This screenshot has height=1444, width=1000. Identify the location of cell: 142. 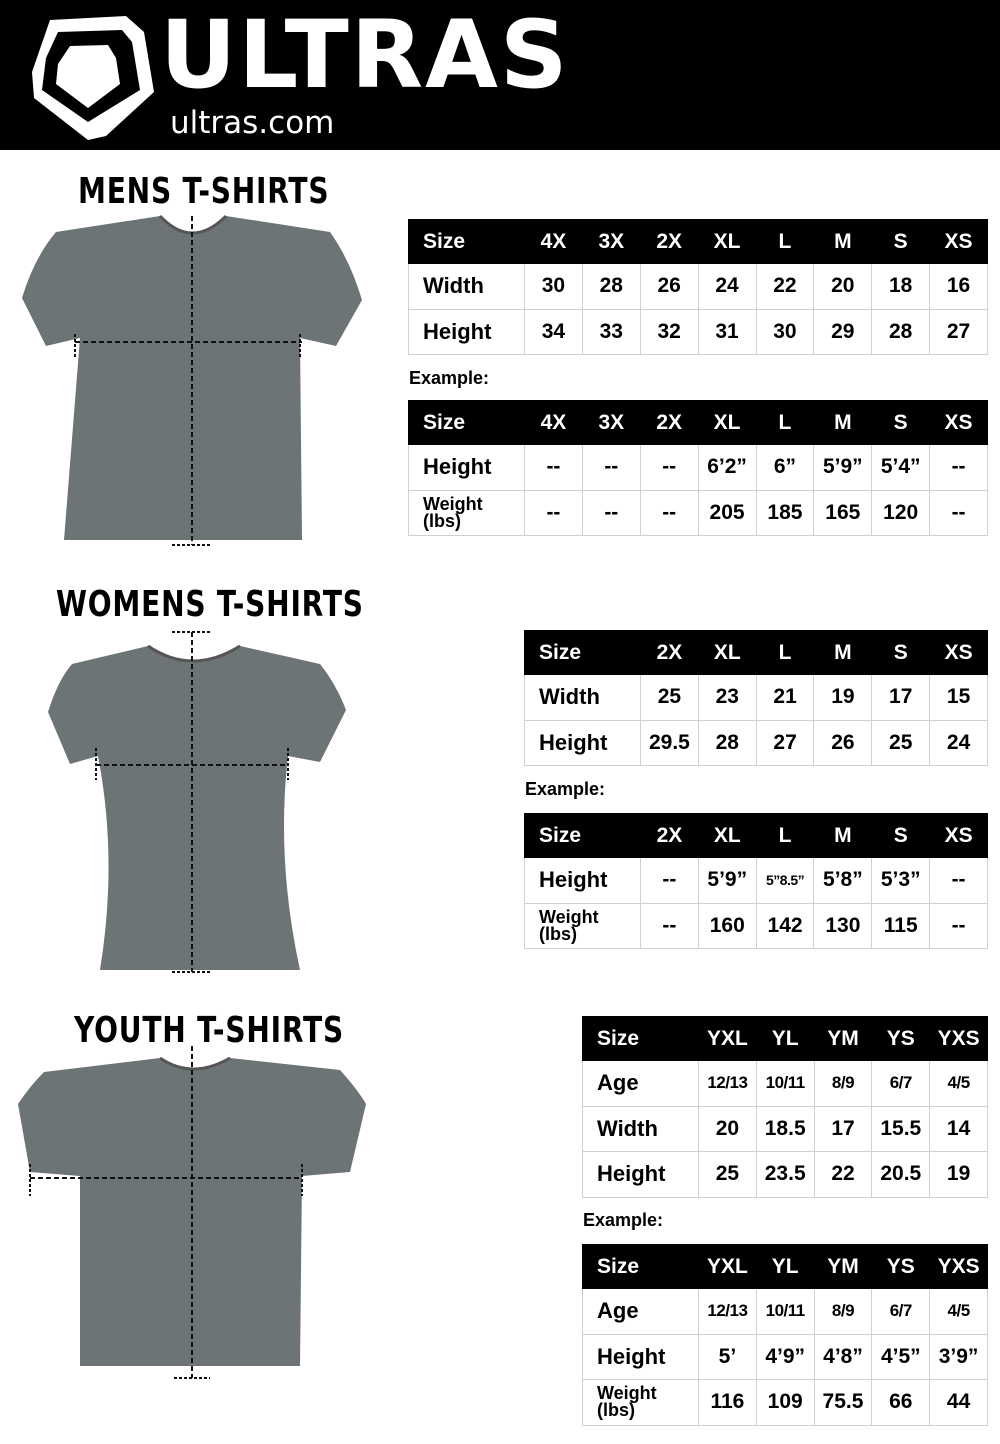
(785, 925).